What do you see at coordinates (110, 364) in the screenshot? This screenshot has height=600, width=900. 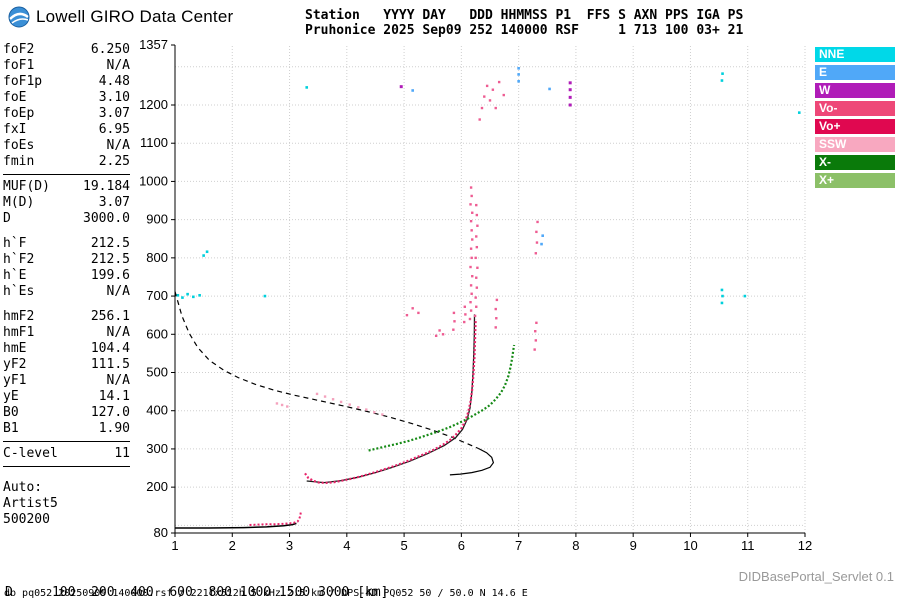 I see `param-value: 111.5` at bounding box center [110, 364].